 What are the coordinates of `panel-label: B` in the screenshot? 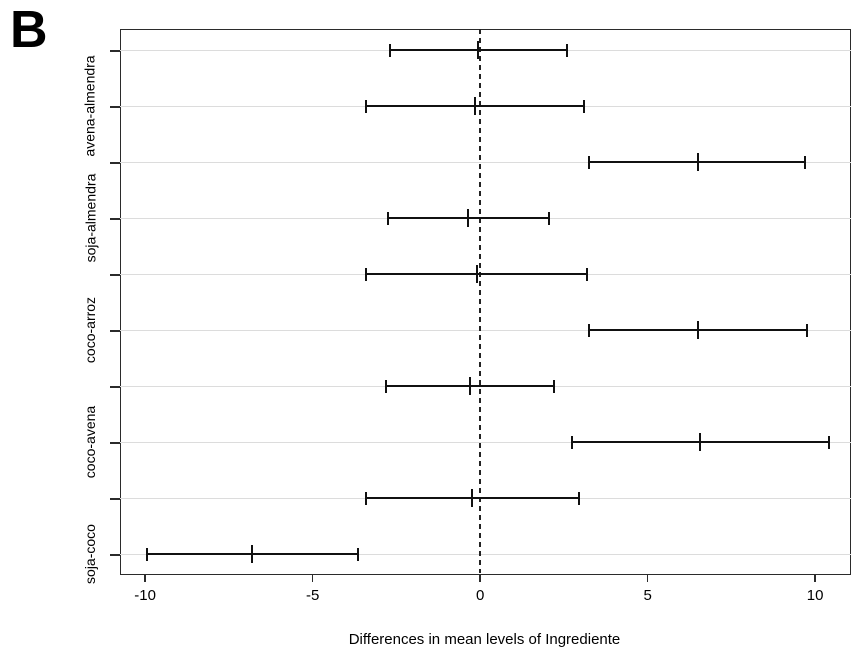 It's located at (29, 30).